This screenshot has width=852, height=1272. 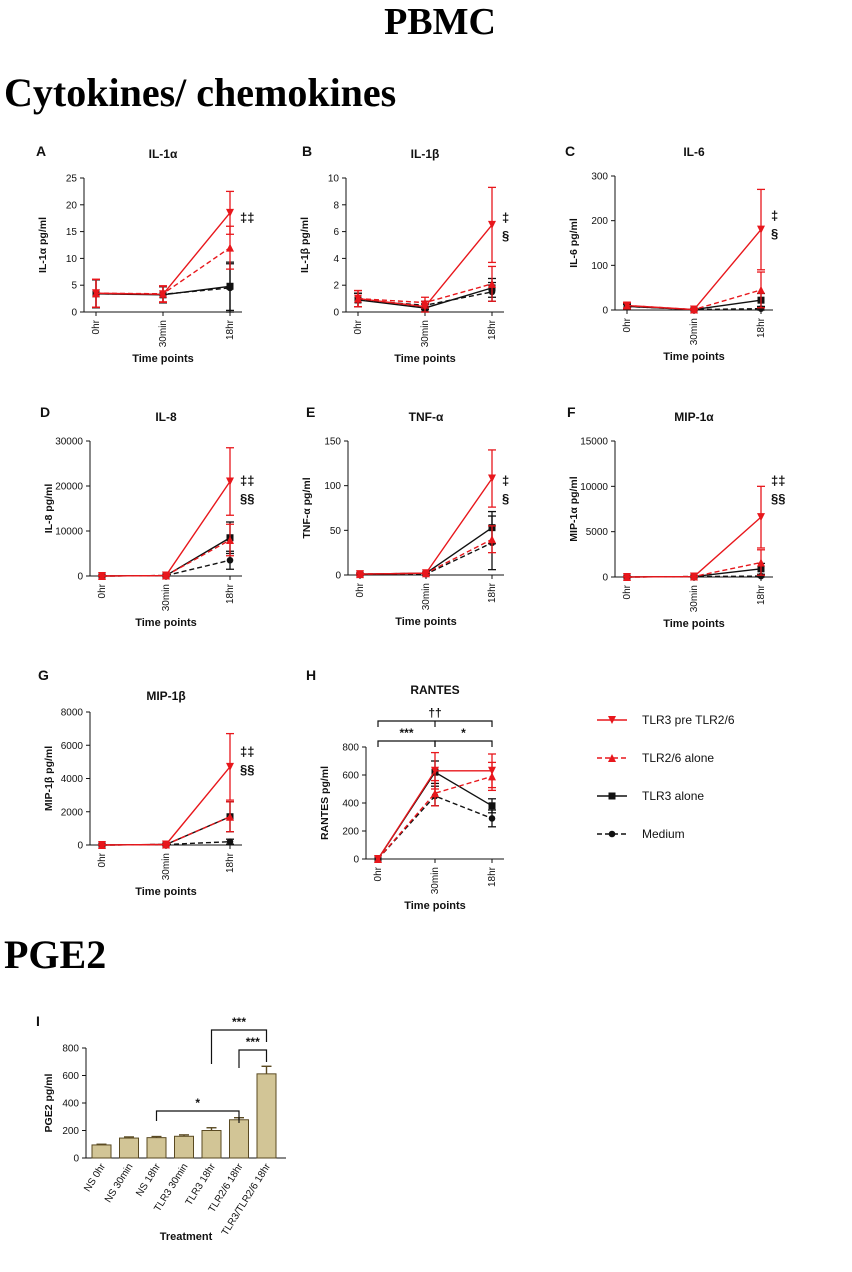 What do you see at coordinates (148, 1180) in the screenshot?
I see `x-tick-label: NS 18hr` at bounding box center [148, 1180].